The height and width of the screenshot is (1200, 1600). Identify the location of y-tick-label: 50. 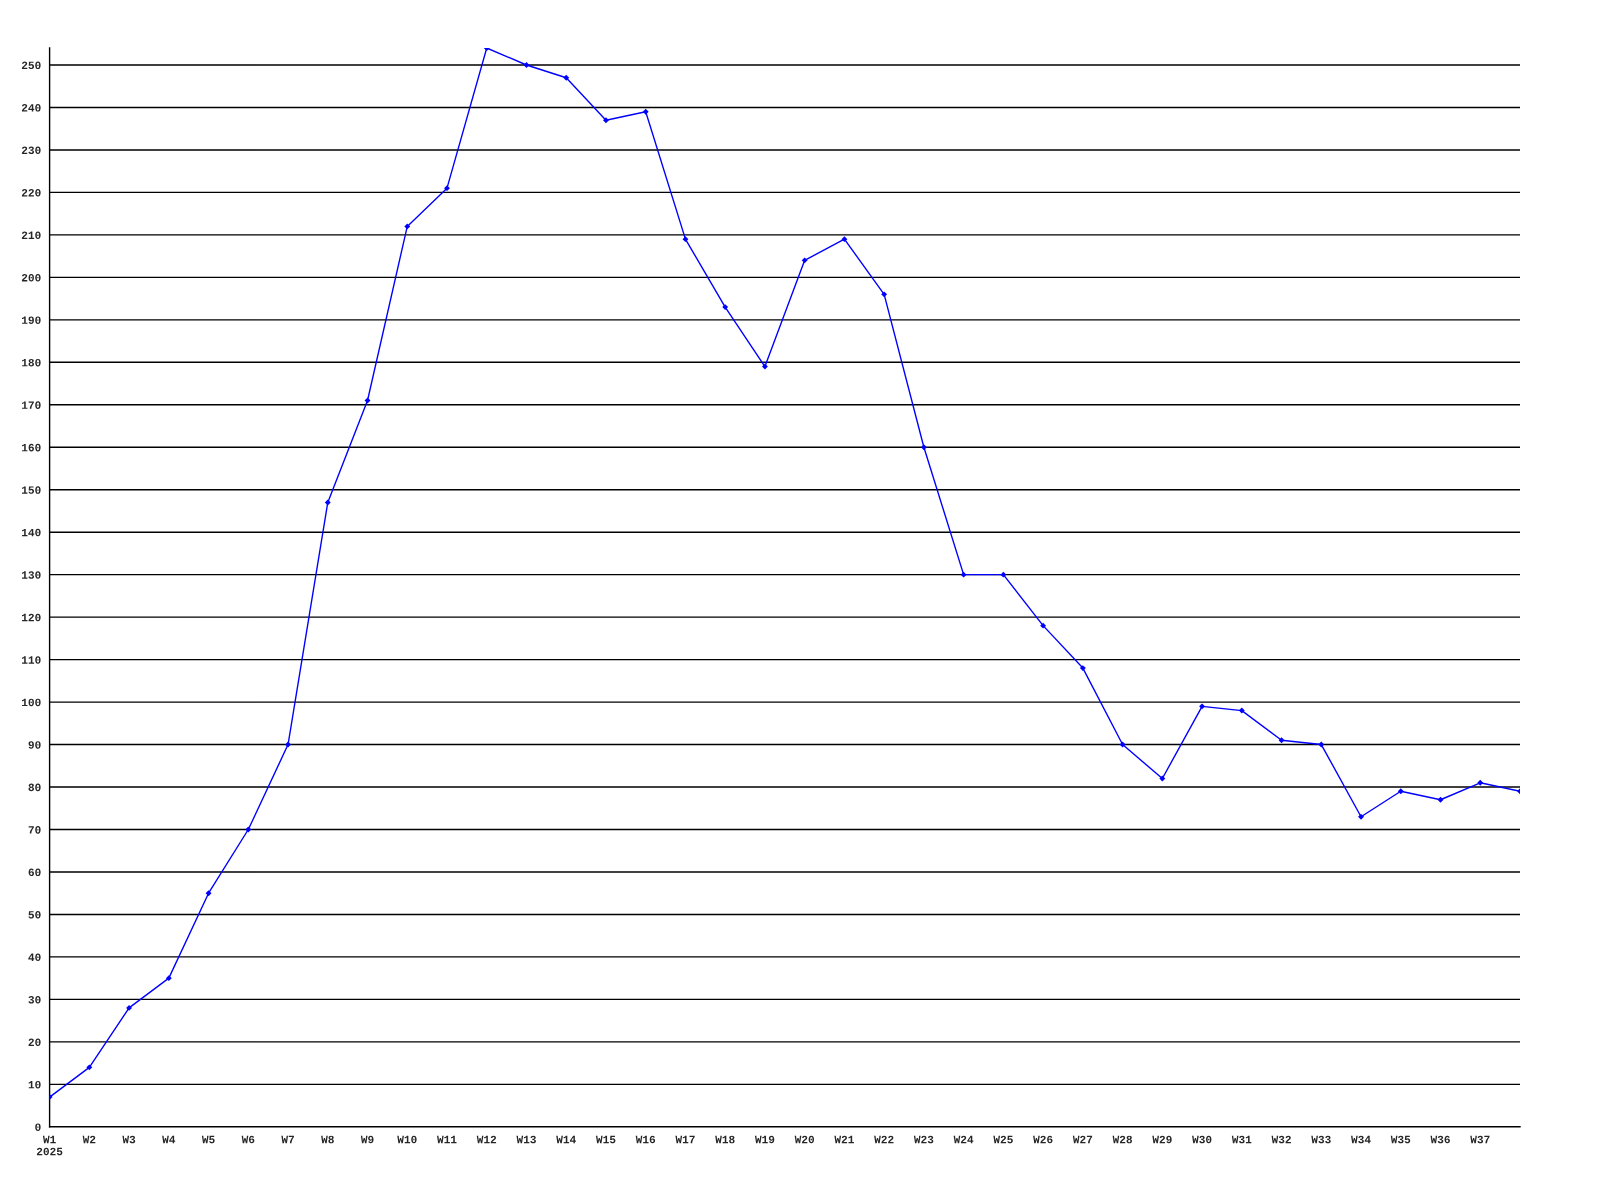
(34, 915).